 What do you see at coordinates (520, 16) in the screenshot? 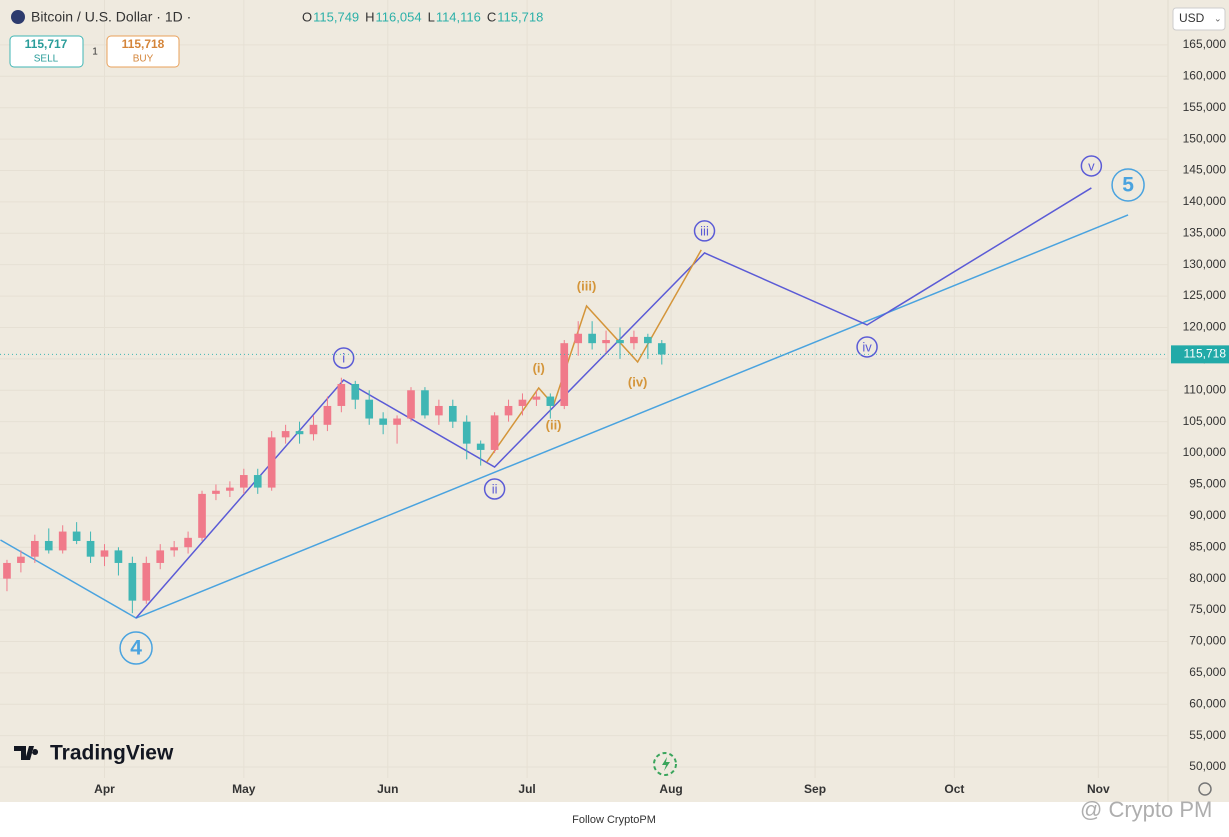
I see `ohlc-value: 115,718` at bounding box center [520, 16].